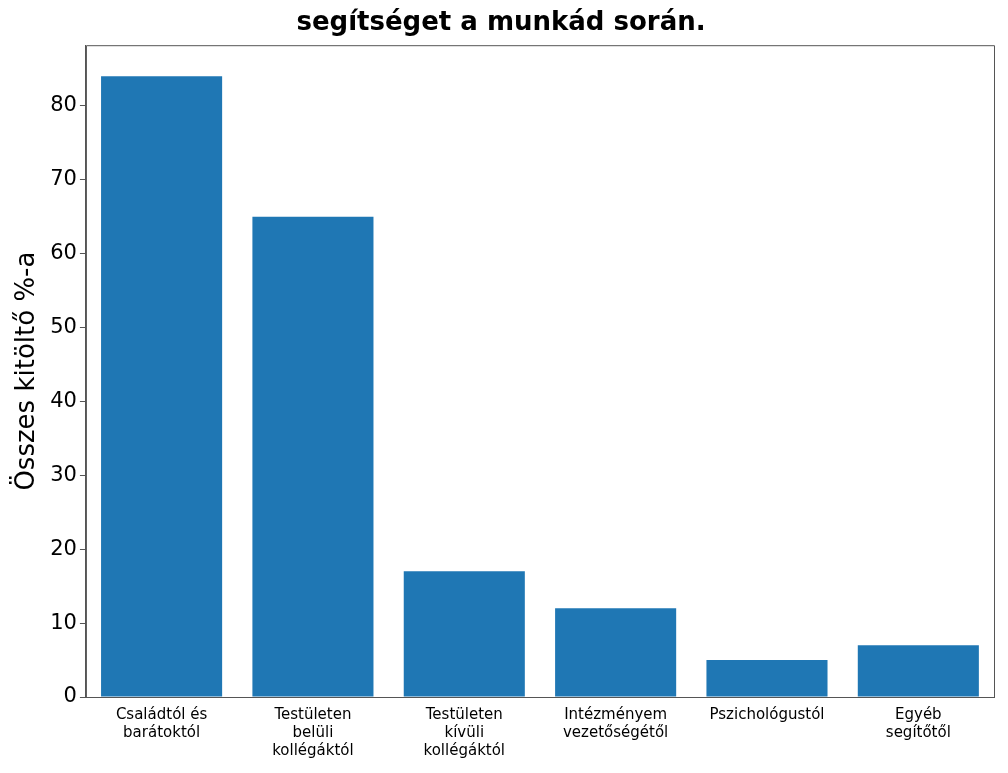 The height and width of the screenshot is (773, 1008). Describe the element at coordinates (918, 722) in the screenshot. I see `x-tick-label: Egyéb segítőtől` at that location.